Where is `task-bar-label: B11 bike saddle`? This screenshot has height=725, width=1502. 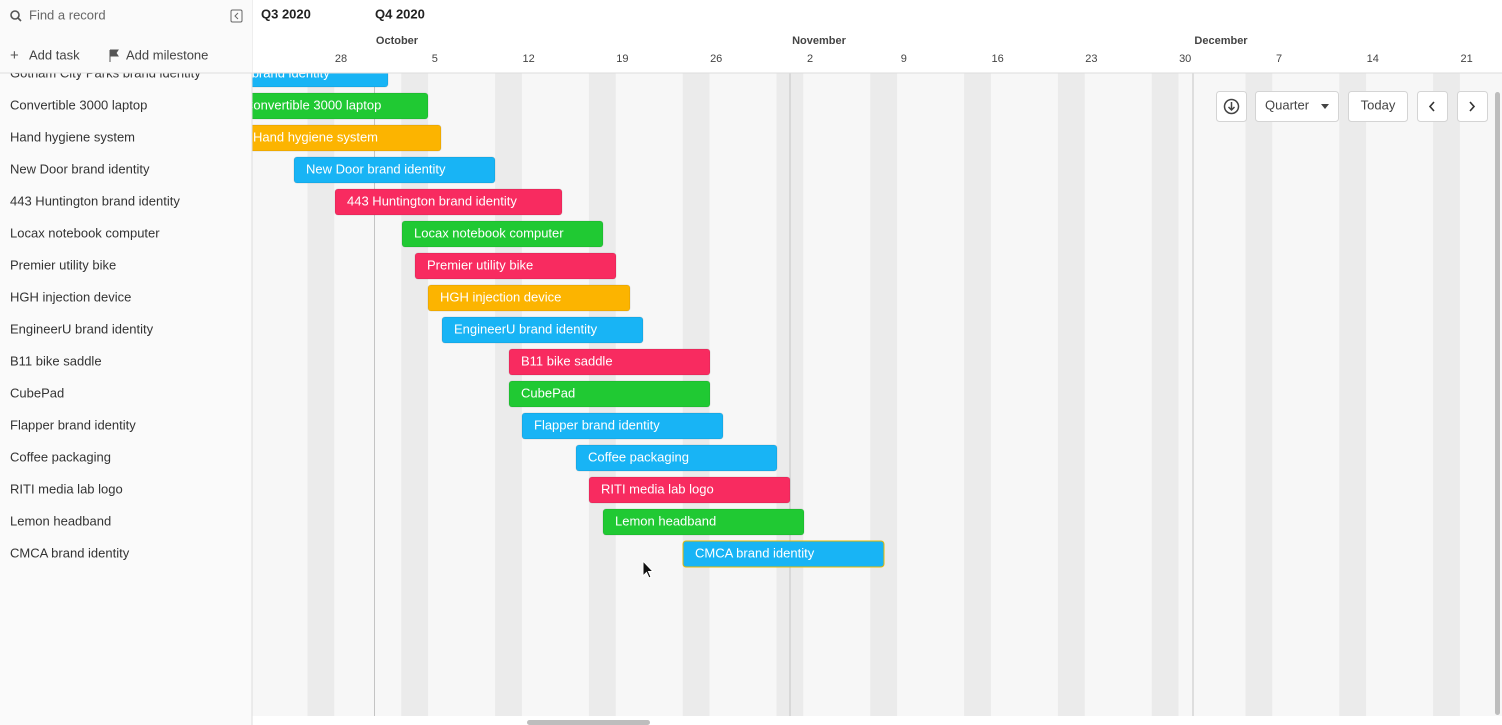
task-bar-label: B11 bike saddle is located at coordinates (567, 360).